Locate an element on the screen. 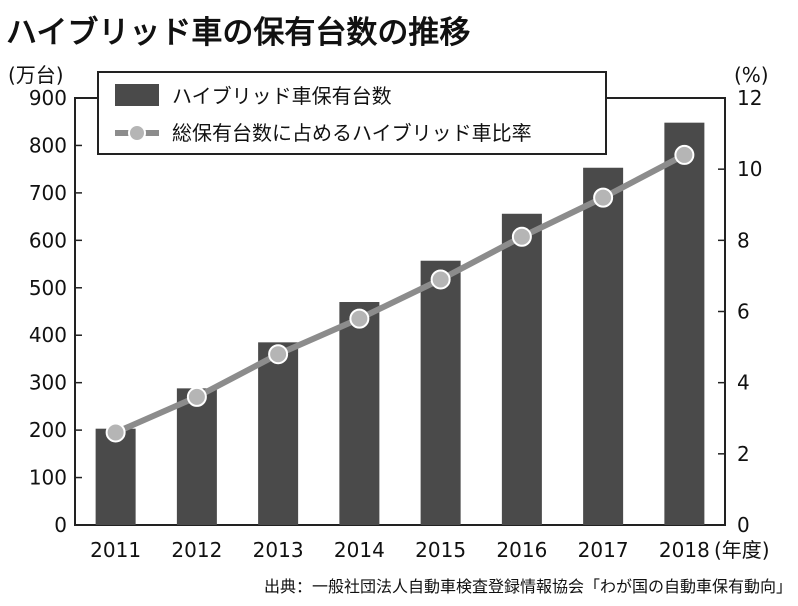 The width and height of the screenshot is (798, 606). left-tick-label: 300 is located at coordinates (48, 383).